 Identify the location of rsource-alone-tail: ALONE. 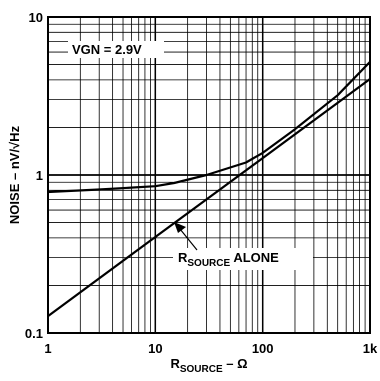
(254, 257).